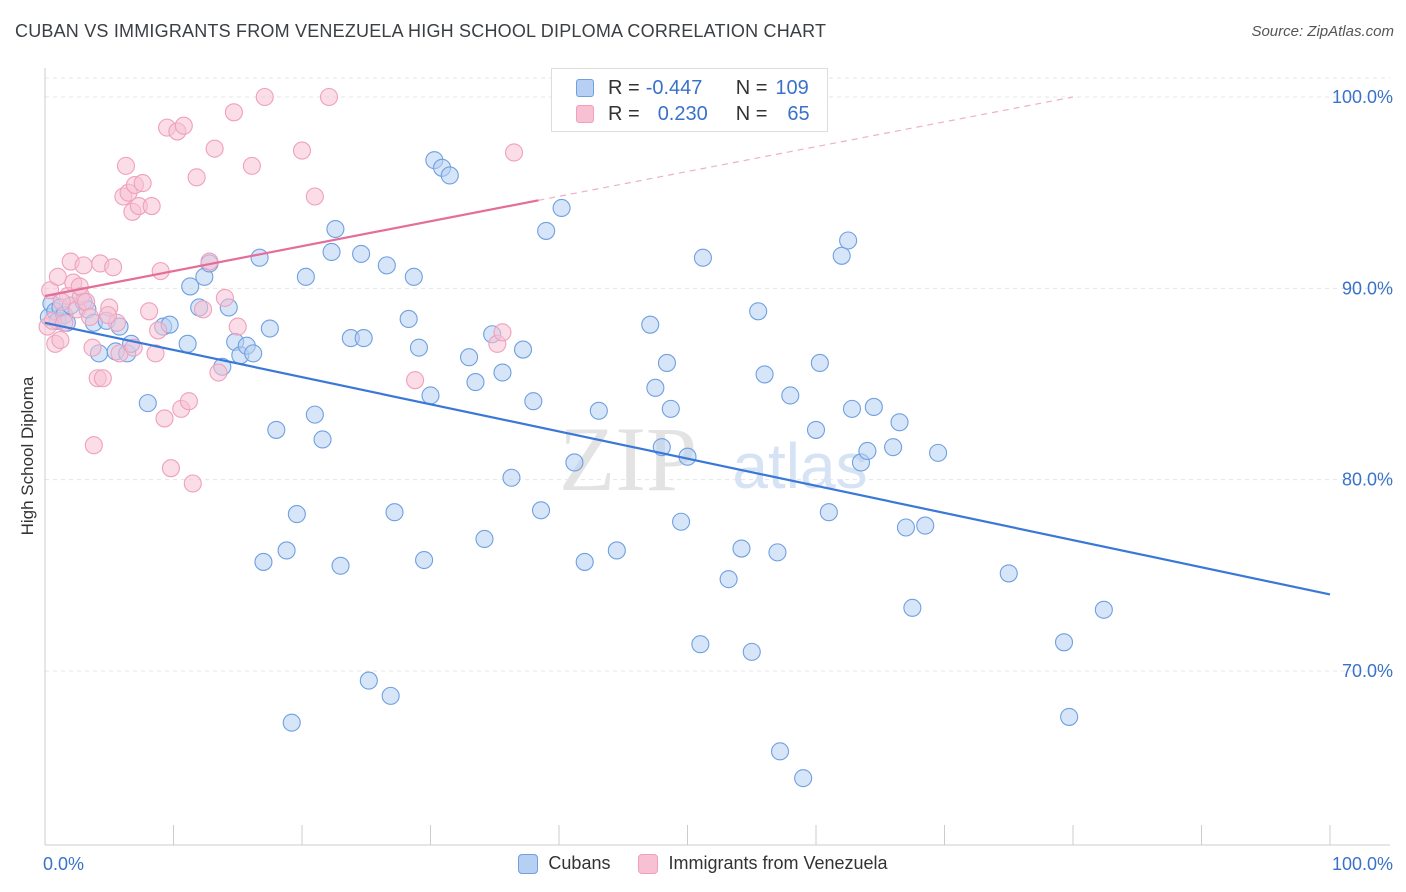 This screenshot has height=892, width=1406. Describe the element at coordinates (1362, 97) in the screenshot. I see `y-tick-label: 100.0%` at that location.